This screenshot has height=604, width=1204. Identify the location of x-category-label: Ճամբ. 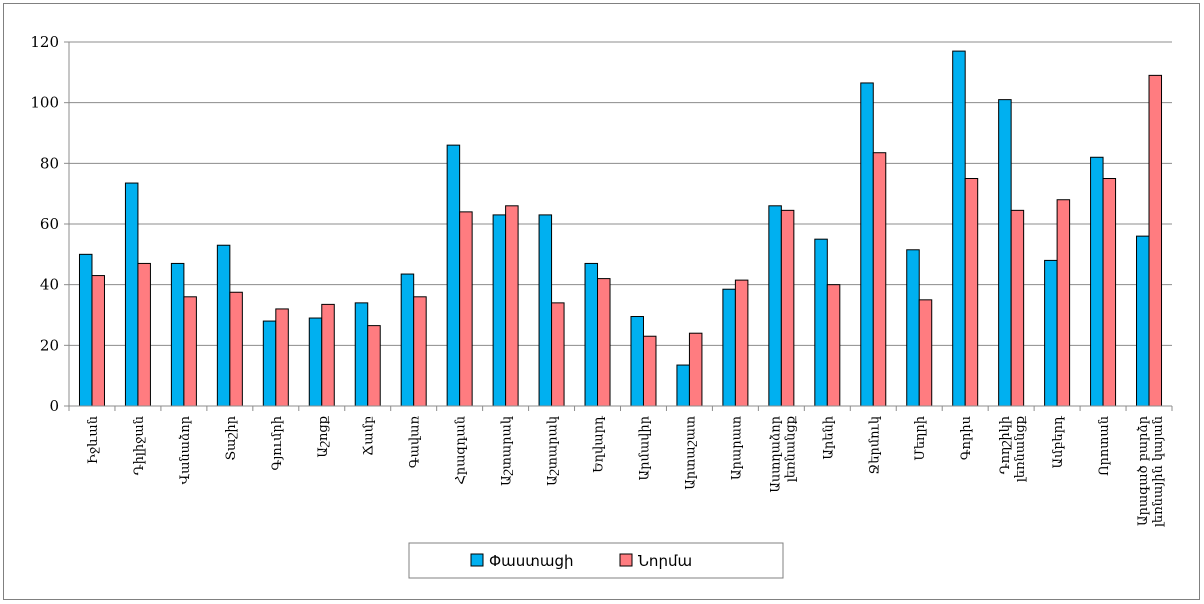
(369, 436).